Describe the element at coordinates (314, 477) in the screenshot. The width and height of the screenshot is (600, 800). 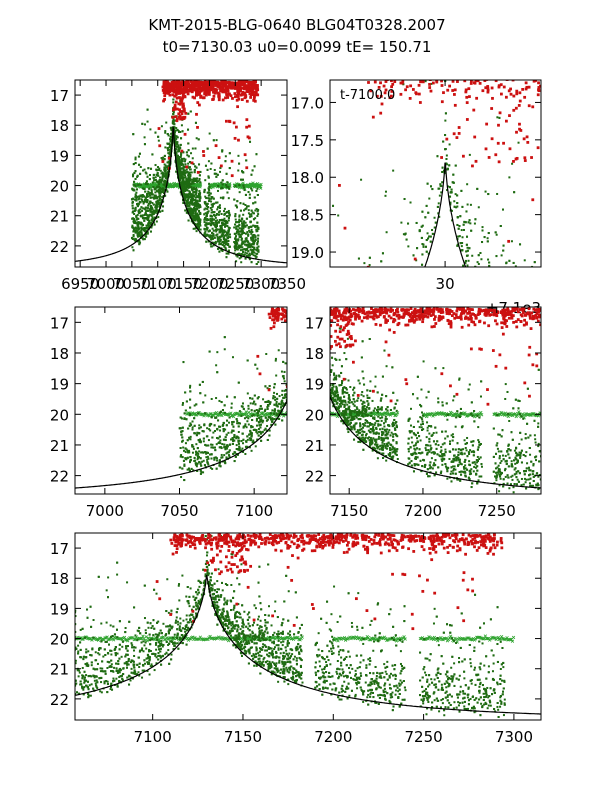
I see `p4-y-tick-label: 22` at that location.